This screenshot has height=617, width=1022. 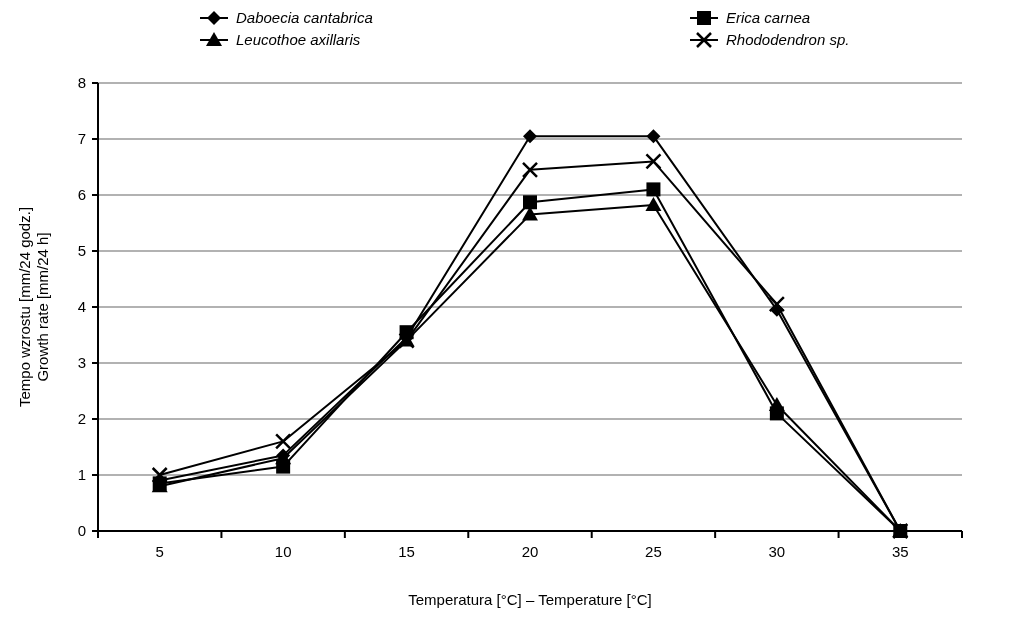 I want to click on legend-label: Erica carnea, so click(x=768, y=18).